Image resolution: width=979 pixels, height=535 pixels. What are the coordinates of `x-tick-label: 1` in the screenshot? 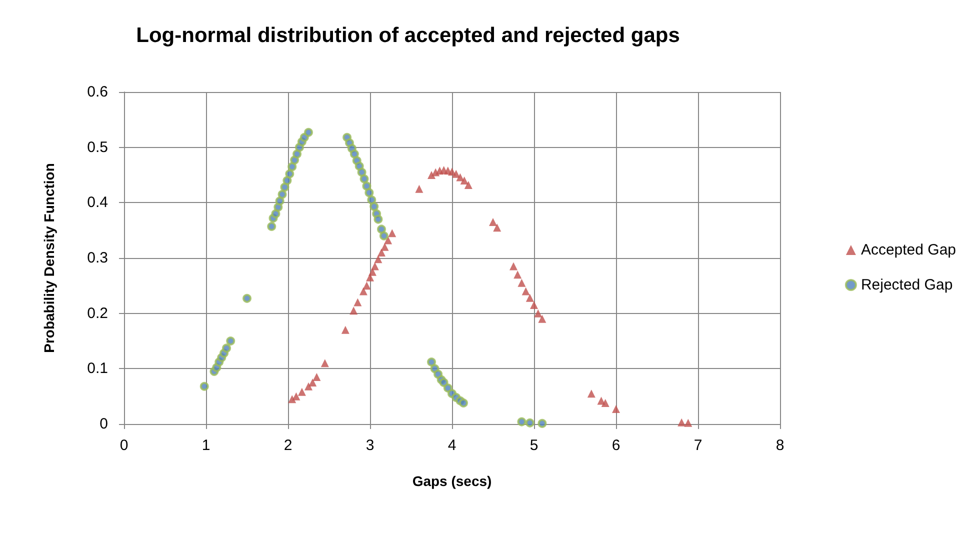 It's located at (206, 445).